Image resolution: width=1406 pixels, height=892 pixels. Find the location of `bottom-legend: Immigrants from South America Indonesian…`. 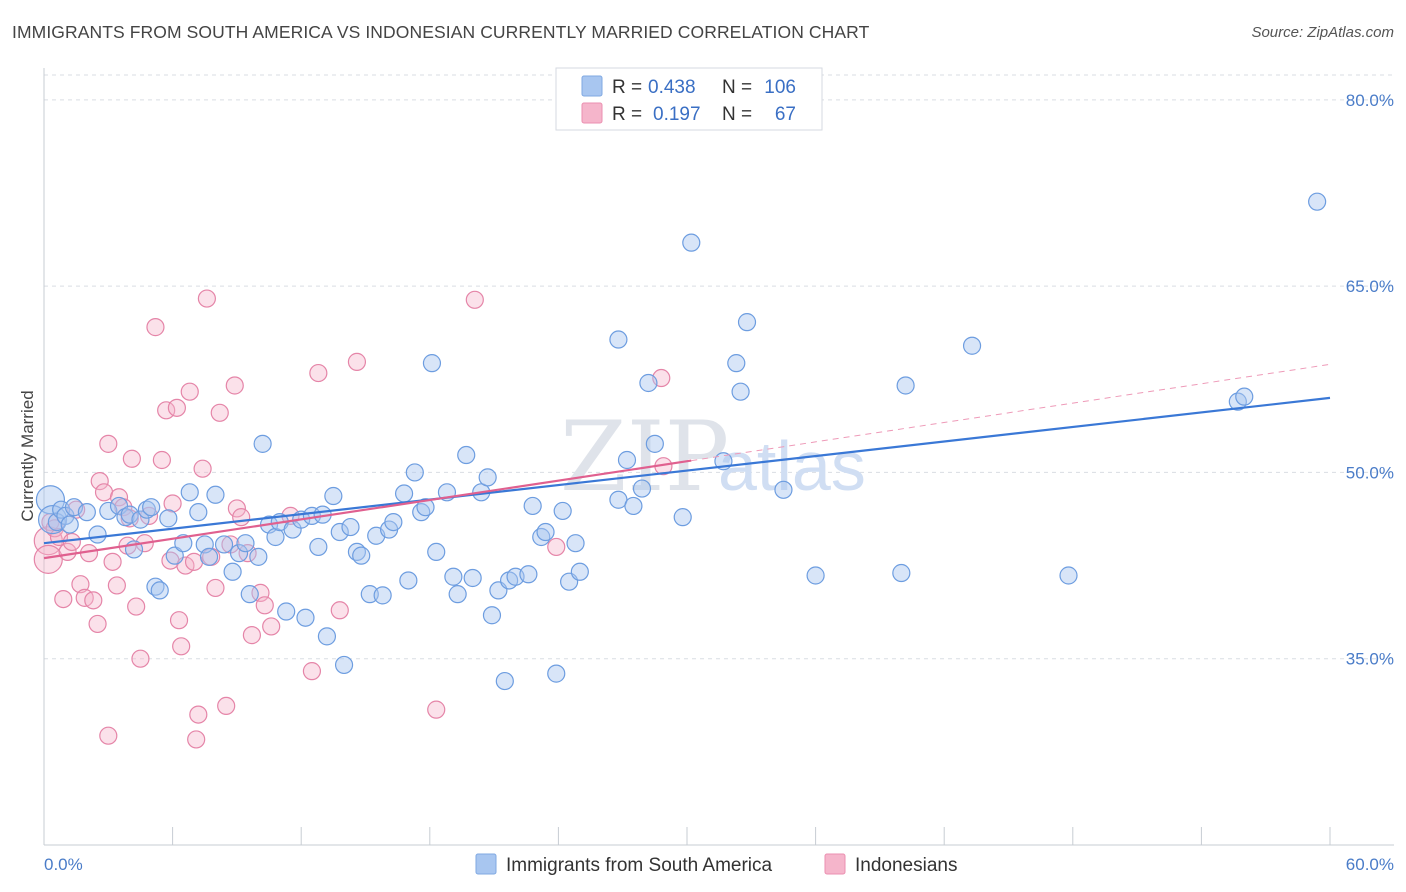

bottom-legend: Immigrants from South America Indonesian… is located at coordinates (716, 864).